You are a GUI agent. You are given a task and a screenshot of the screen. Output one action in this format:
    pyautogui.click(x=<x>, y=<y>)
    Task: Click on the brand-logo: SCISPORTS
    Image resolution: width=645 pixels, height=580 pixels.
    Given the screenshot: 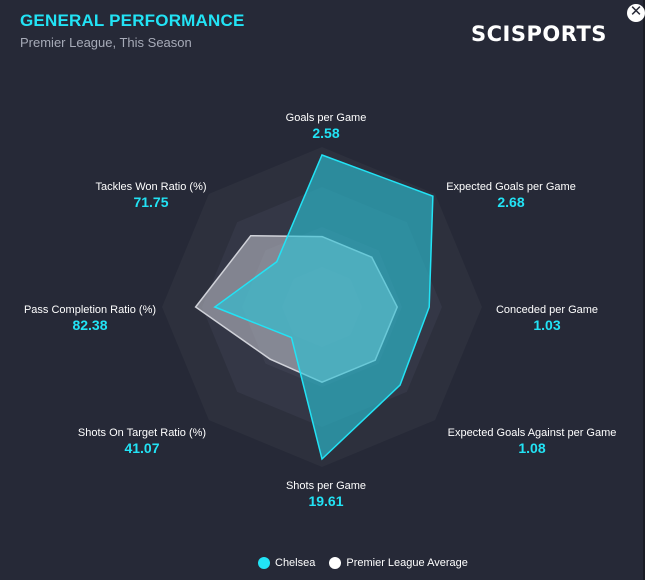 What is the action you would take?
    pyautogui.click(x=539, y=34)
    